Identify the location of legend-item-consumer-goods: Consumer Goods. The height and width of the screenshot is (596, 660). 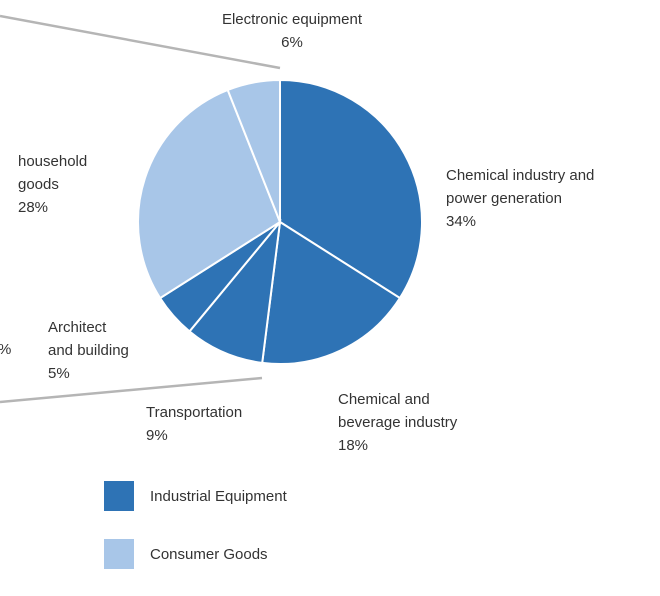
(195, 554).